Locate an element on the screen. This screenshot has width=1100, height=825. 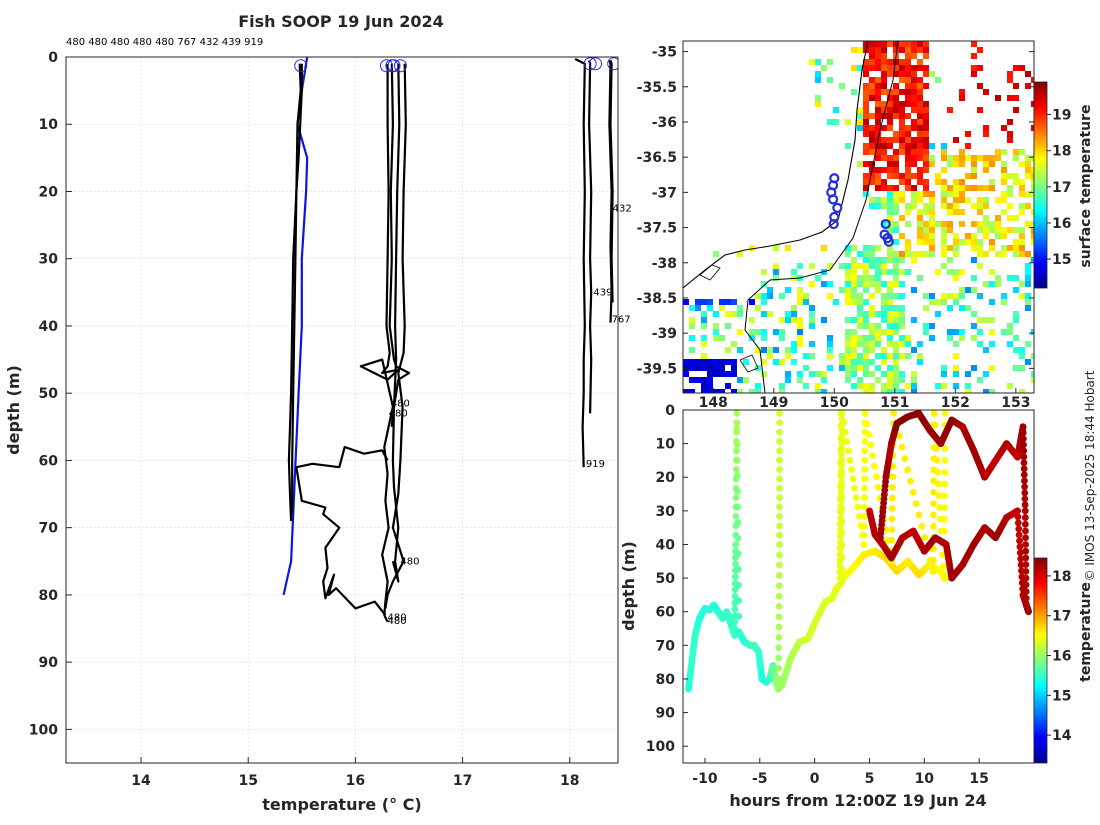
surface-marker is located at coordinates (400, 66).